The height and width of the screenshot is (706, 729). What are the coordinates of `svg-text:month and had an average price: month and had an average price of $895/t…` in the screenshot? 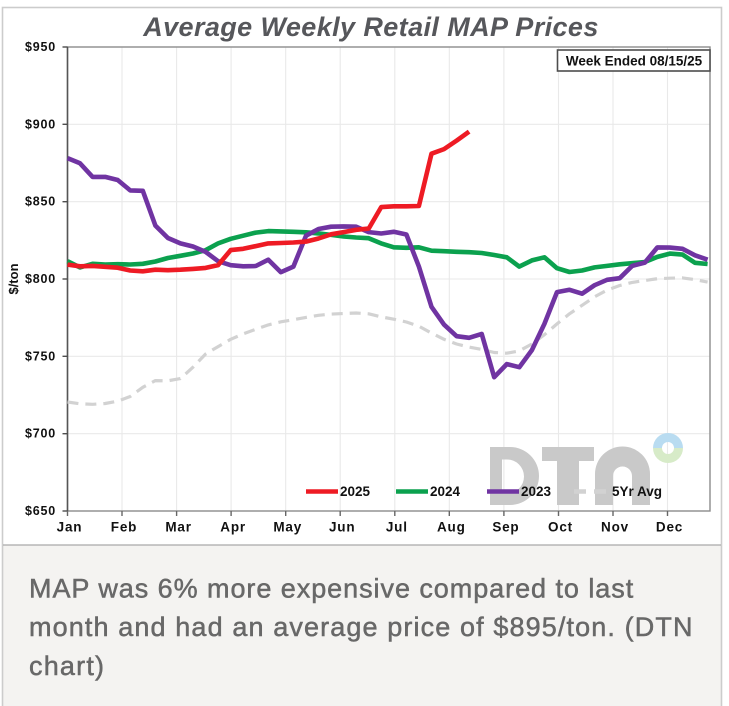 It's located at (361, 627).